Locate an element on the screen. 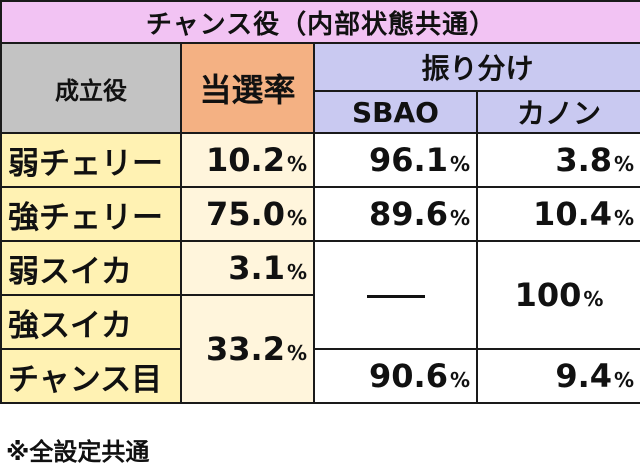  row-name: 弱スイカ is located at coordinates (91, 268).